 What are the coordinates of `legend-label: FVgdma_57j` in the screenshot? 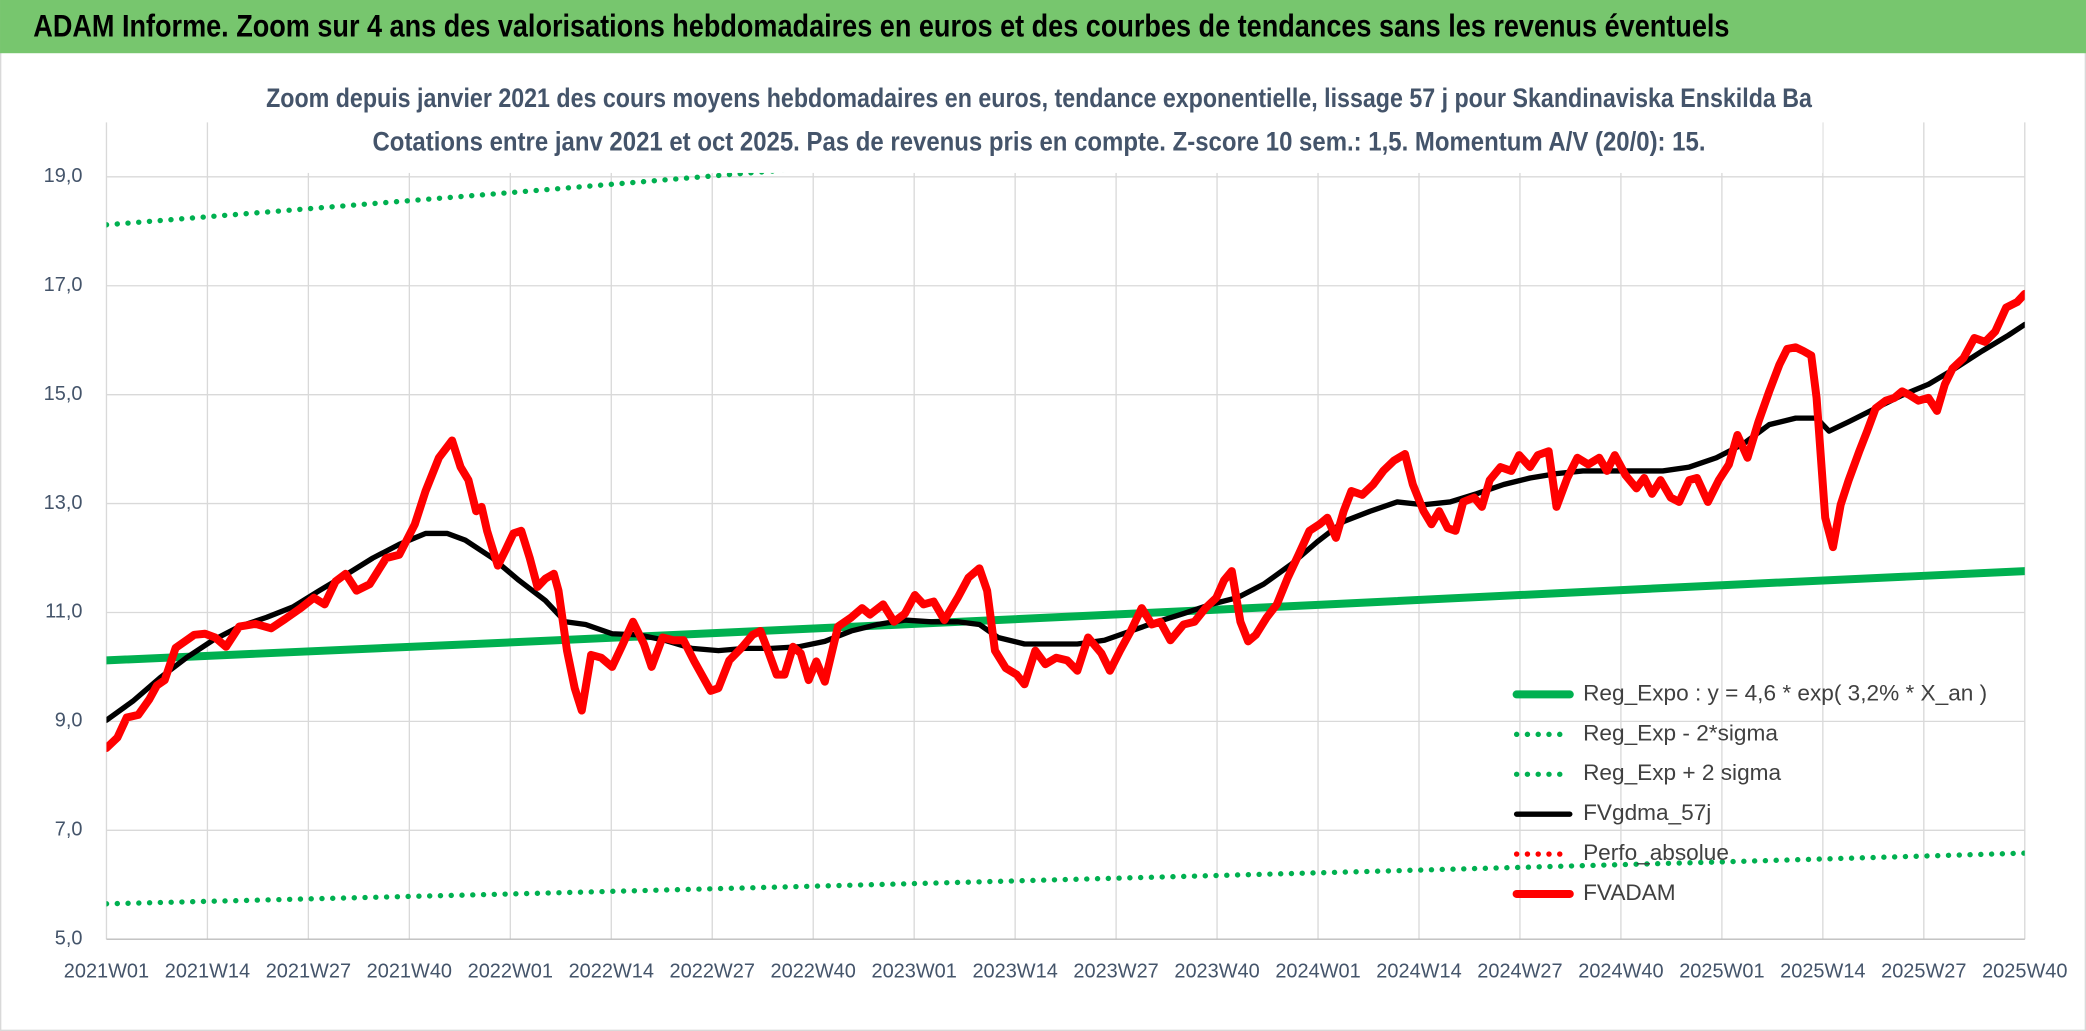 It's located at (1647, 812).